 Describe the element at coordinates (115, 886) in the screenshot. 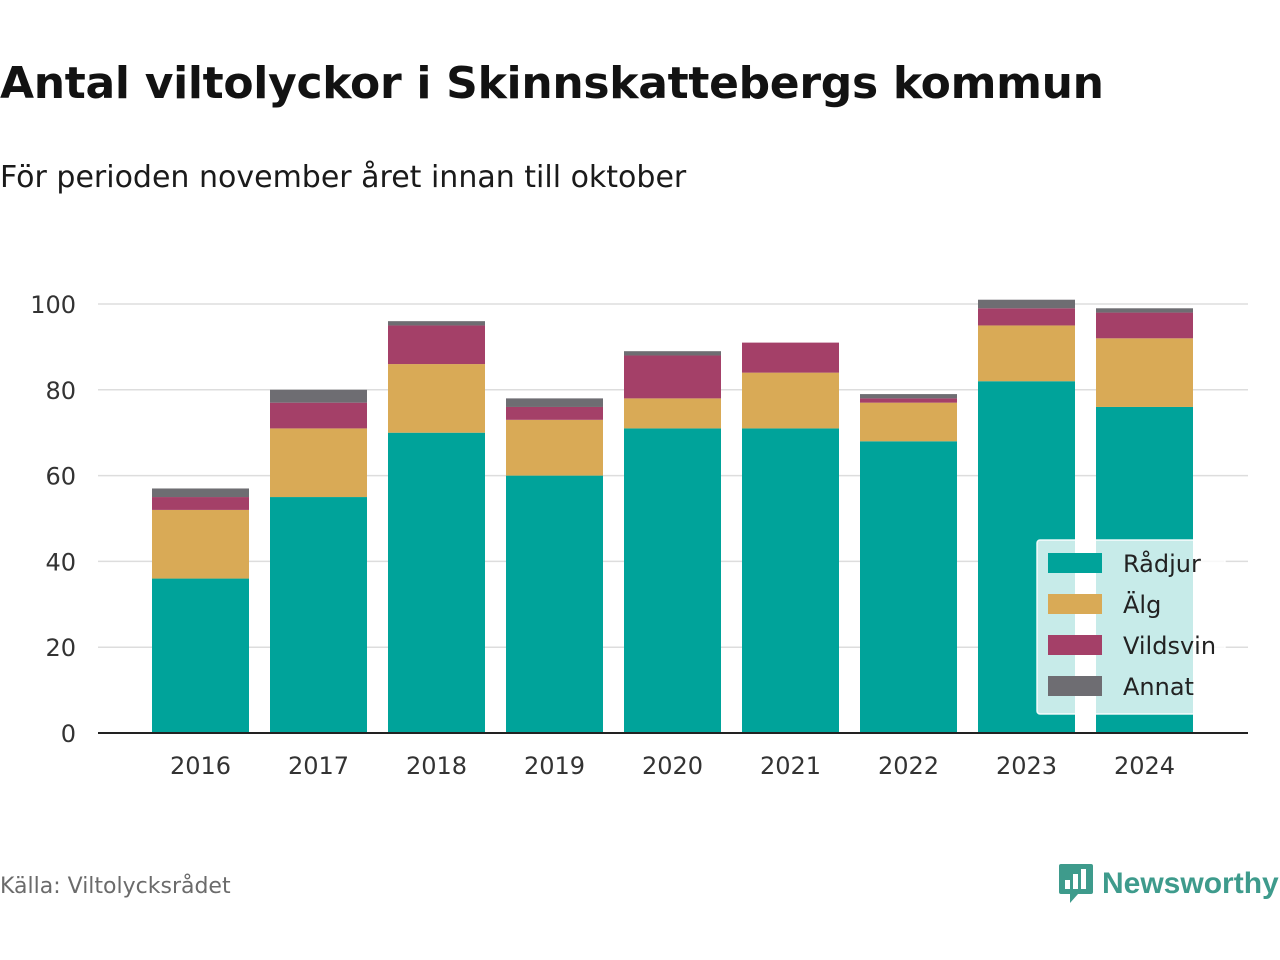

I see `source-note: Källa: Viltolycksrådet` at that location.